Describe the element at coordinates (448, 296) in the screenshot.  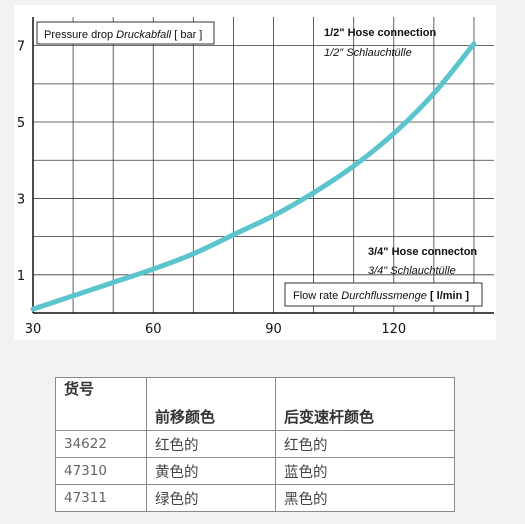
I see `x-title-unit: [ l/min ]` at that location.